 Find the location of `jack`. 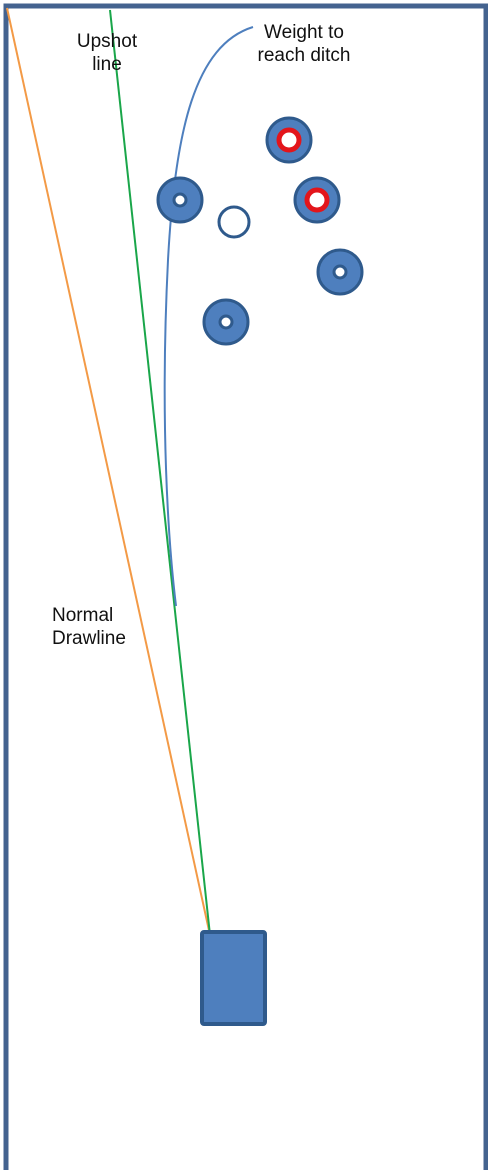

jack is located at coordinates (234, 222).